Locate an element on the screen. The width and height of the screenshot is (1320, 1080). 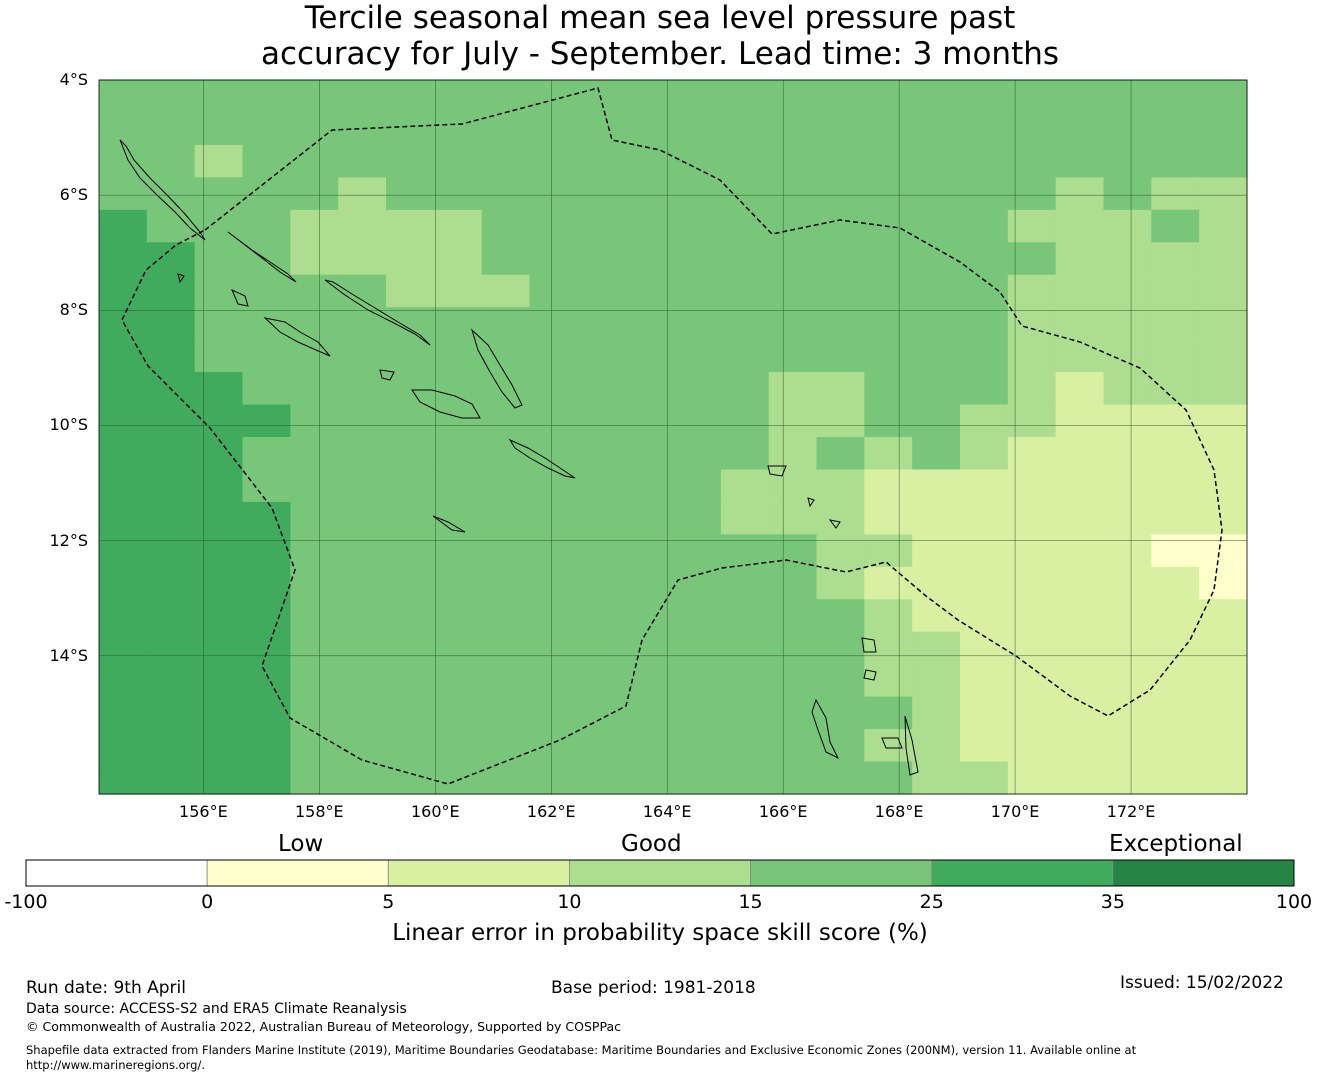
category-good: Good is located at coordinates (651, 844).